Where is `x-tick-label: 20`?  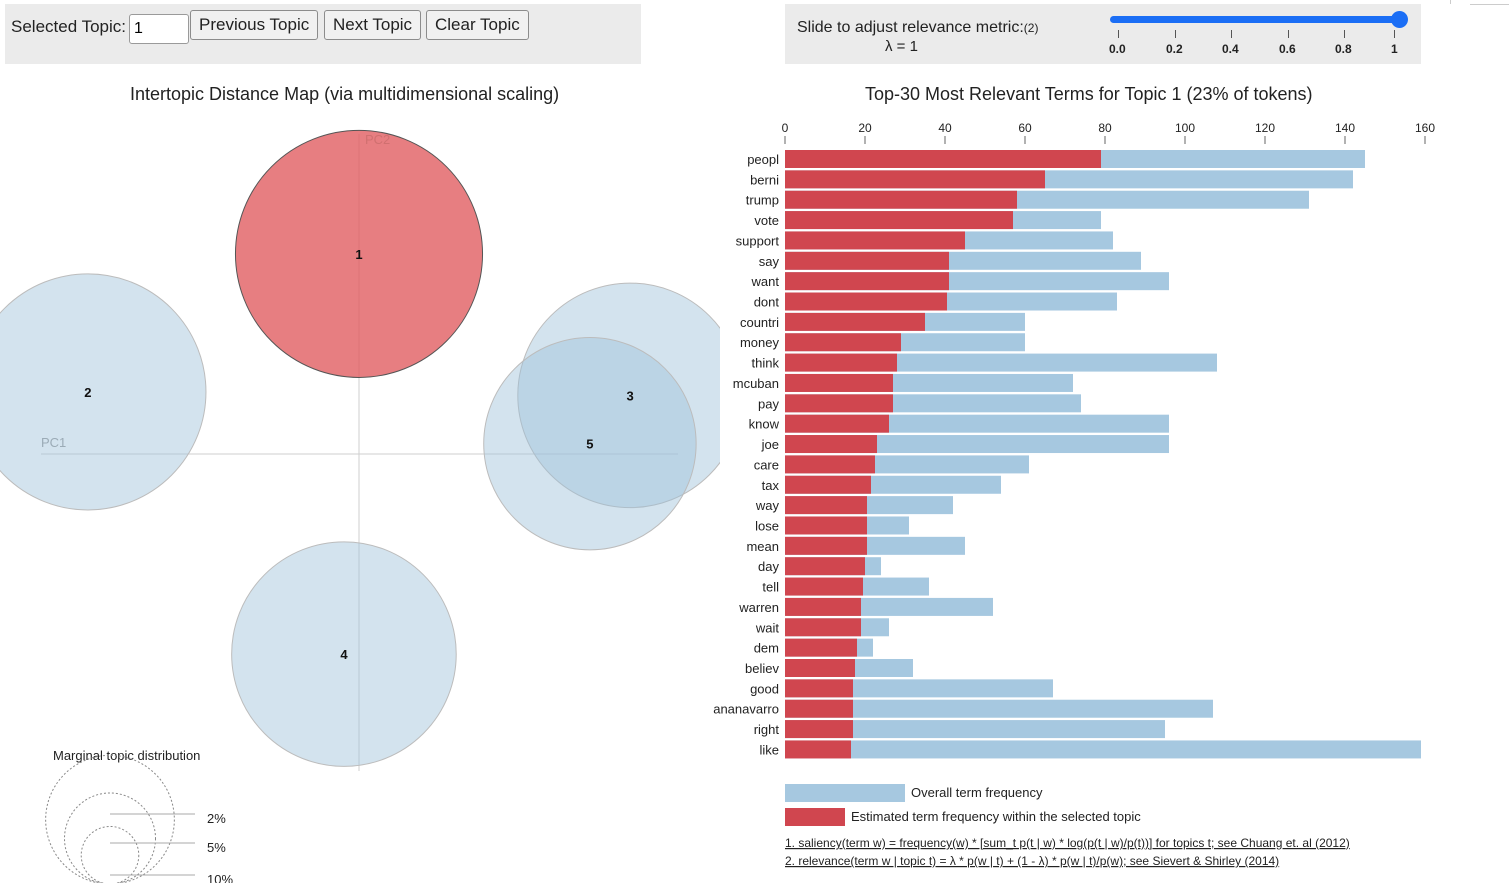
x-tick-label: 20 is located at coordinates (865, 128).